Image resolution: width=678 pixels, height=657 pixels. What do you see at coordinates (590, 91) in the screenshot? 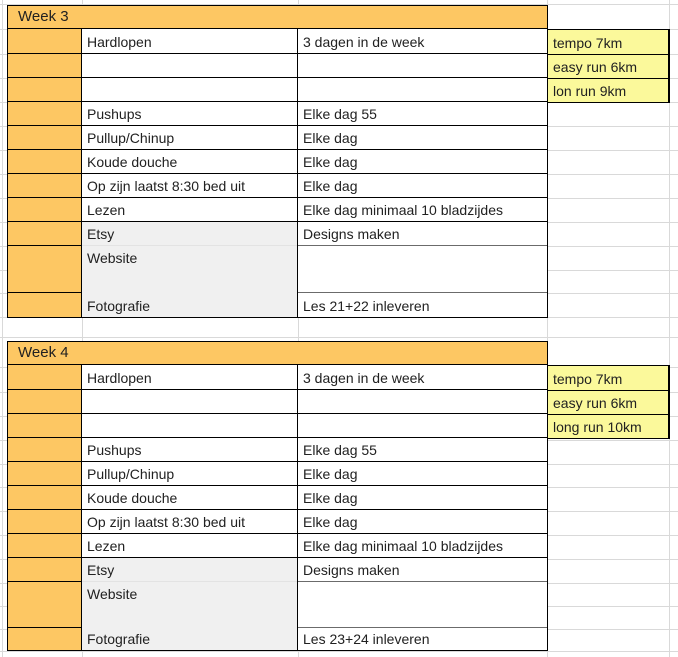
I see `run-plan-cell: lon run 9km` at bounding box center [590, 91].